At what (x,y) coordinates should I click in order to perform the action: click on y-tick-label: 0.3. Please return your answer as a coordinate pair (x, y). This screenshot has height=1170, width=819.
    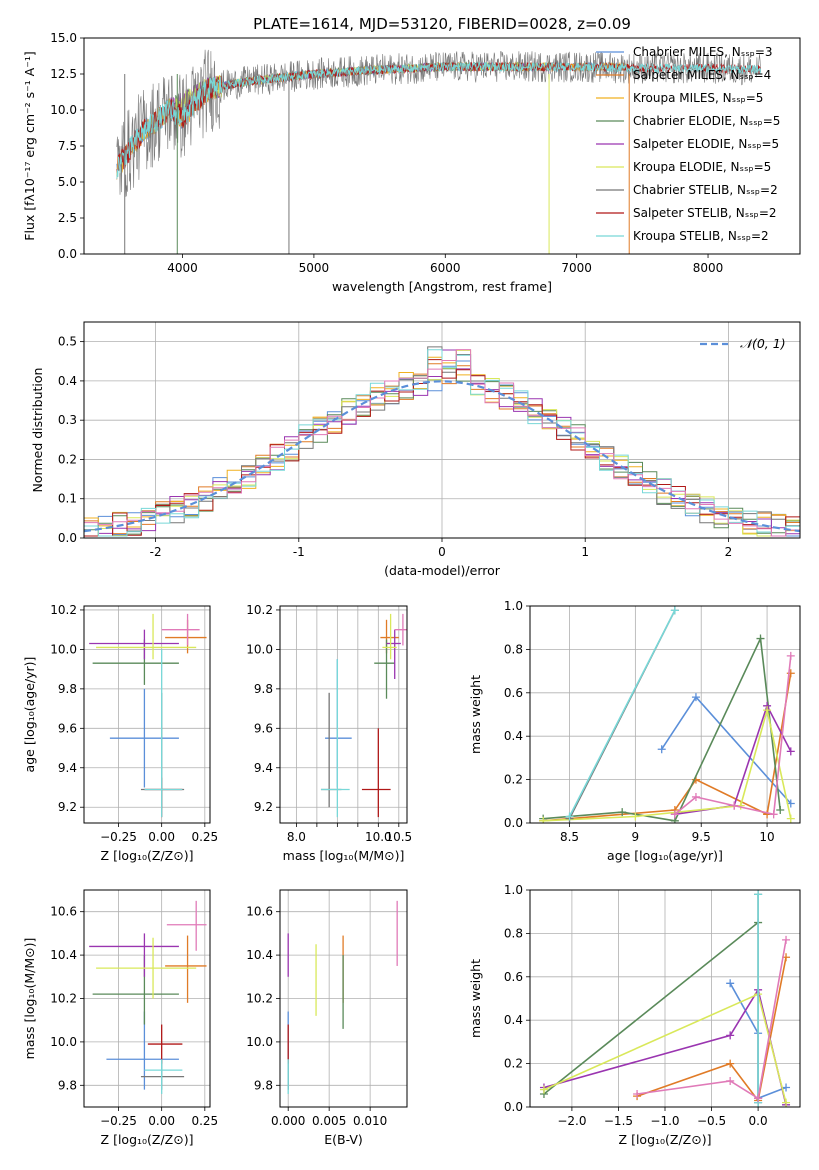
    Looking at the image, I should click on (67, 420).